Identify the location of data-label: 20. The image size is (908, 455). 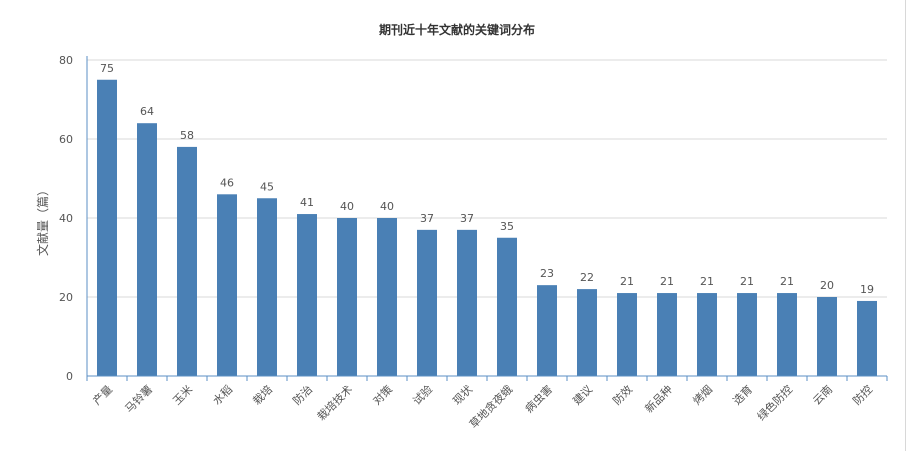
(827, 285).